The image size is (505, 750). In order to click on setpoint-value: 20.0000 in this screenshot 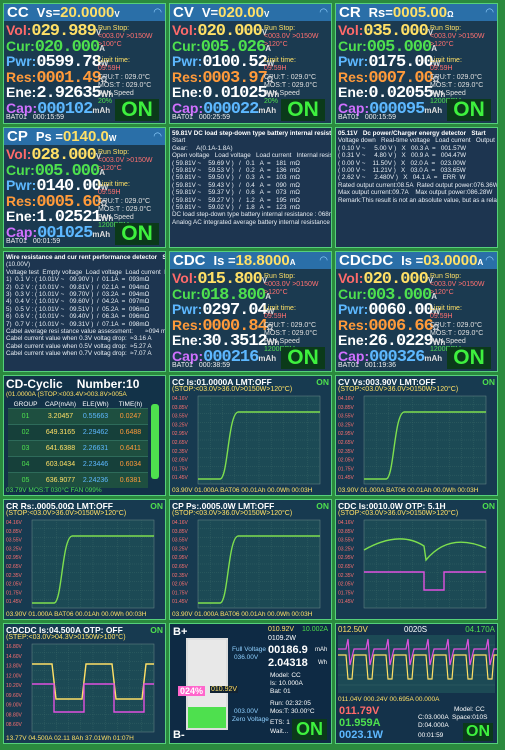, I will do `click(87, 12)`.